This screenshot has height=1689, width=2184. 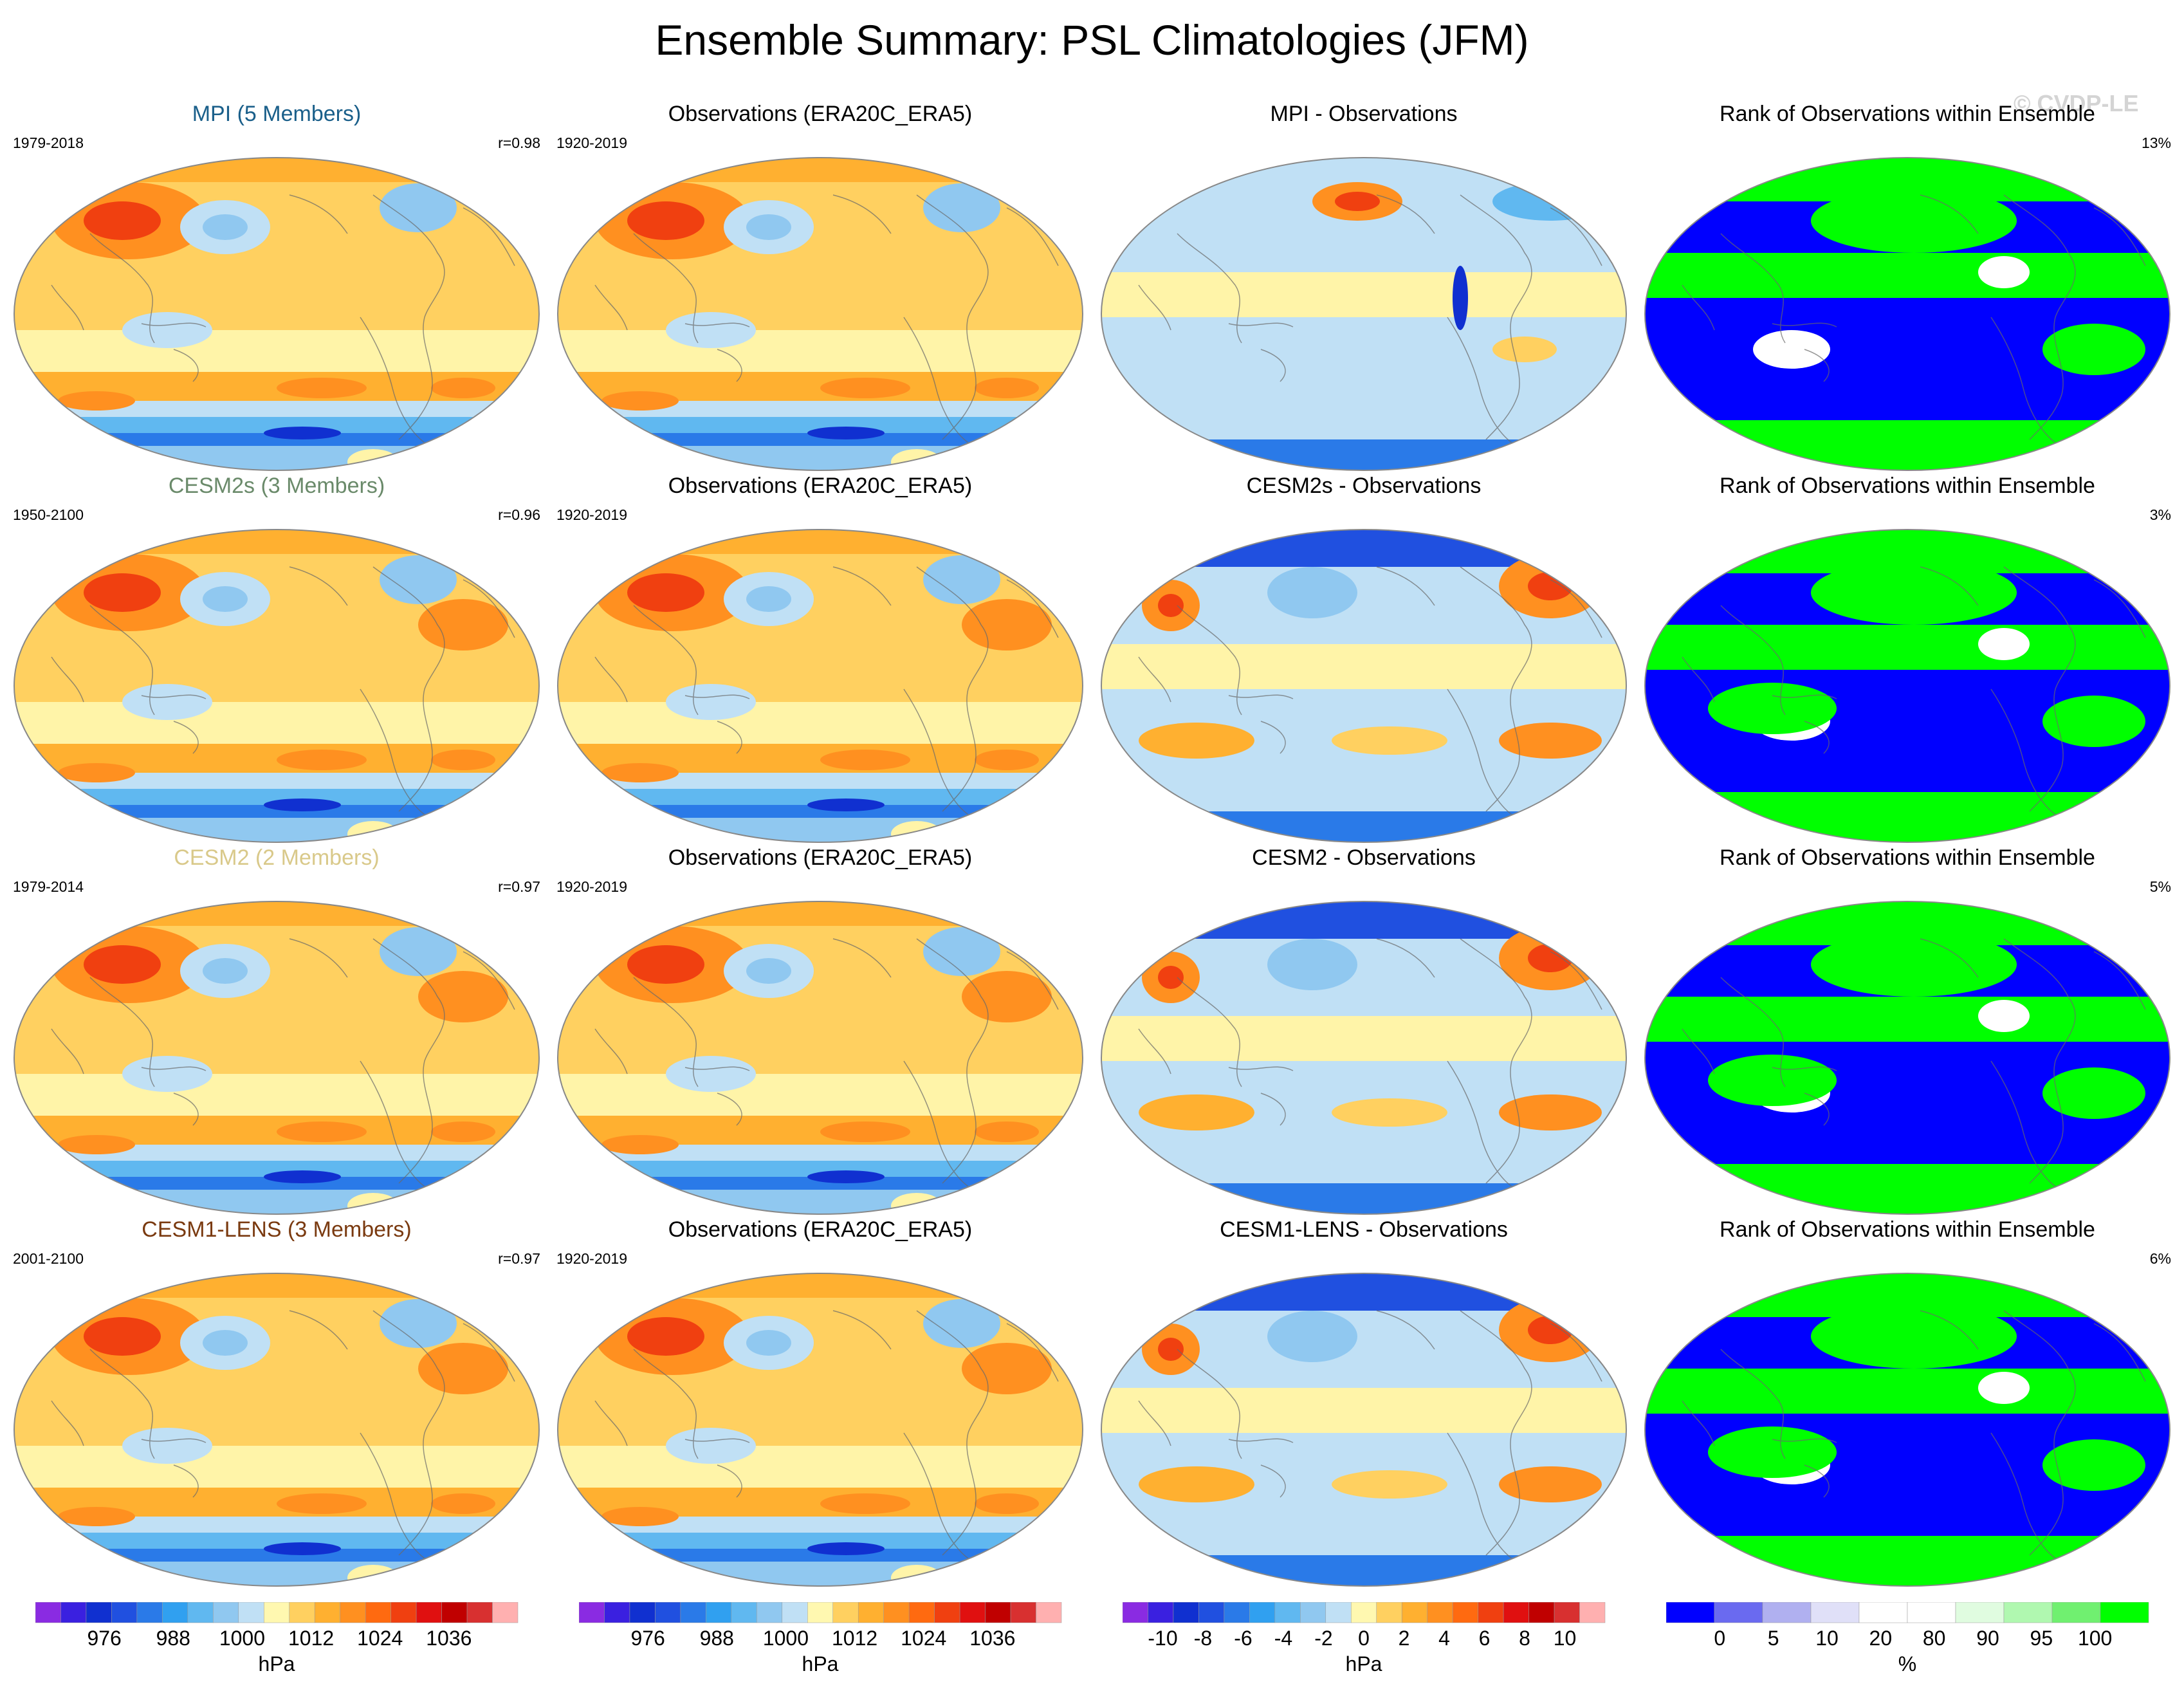 What do you see at coordinates (717, 1639) in the screenshot?
I see `colorbar-tick-label: 988` at bounding box center [717, 1639].